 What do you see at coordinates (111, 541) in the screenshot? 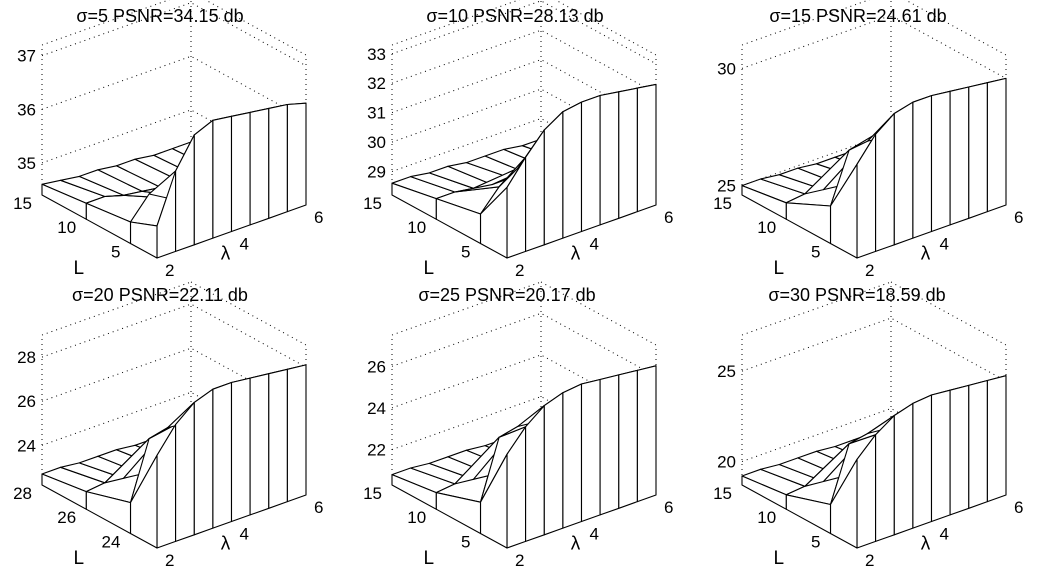
I see `y-tick-label: 24` at bounding box center [111, 541].